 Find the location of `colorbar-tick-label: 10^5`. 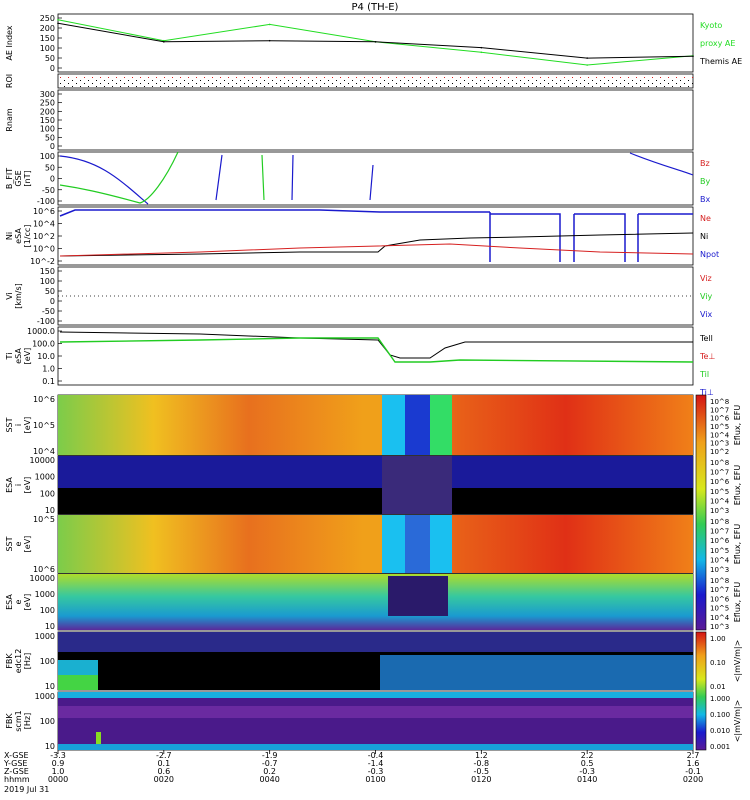

colorbar-tick-label: 10^5 is located at coordinates (719, 551).